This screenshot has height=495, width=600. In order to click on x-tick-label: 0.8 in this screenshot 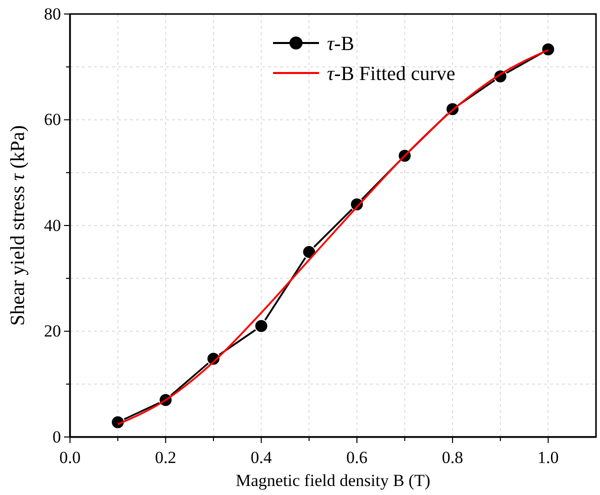, I will do `click(453, 457)`.